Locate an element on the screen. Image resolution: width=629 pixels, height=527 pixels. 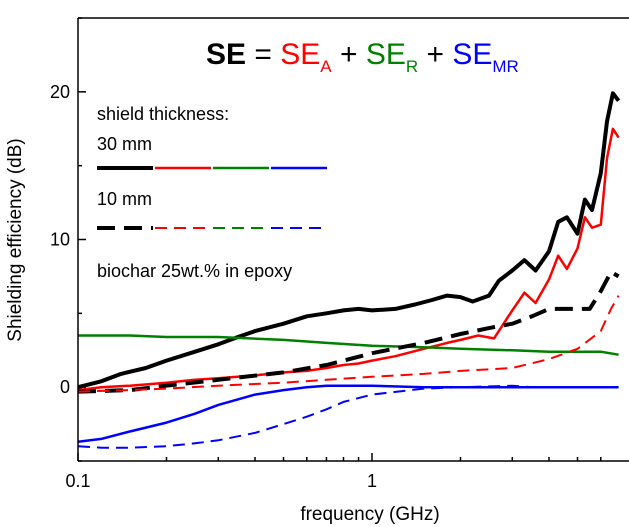
y-tick-label: 10 is located at coordinates (60, 240).